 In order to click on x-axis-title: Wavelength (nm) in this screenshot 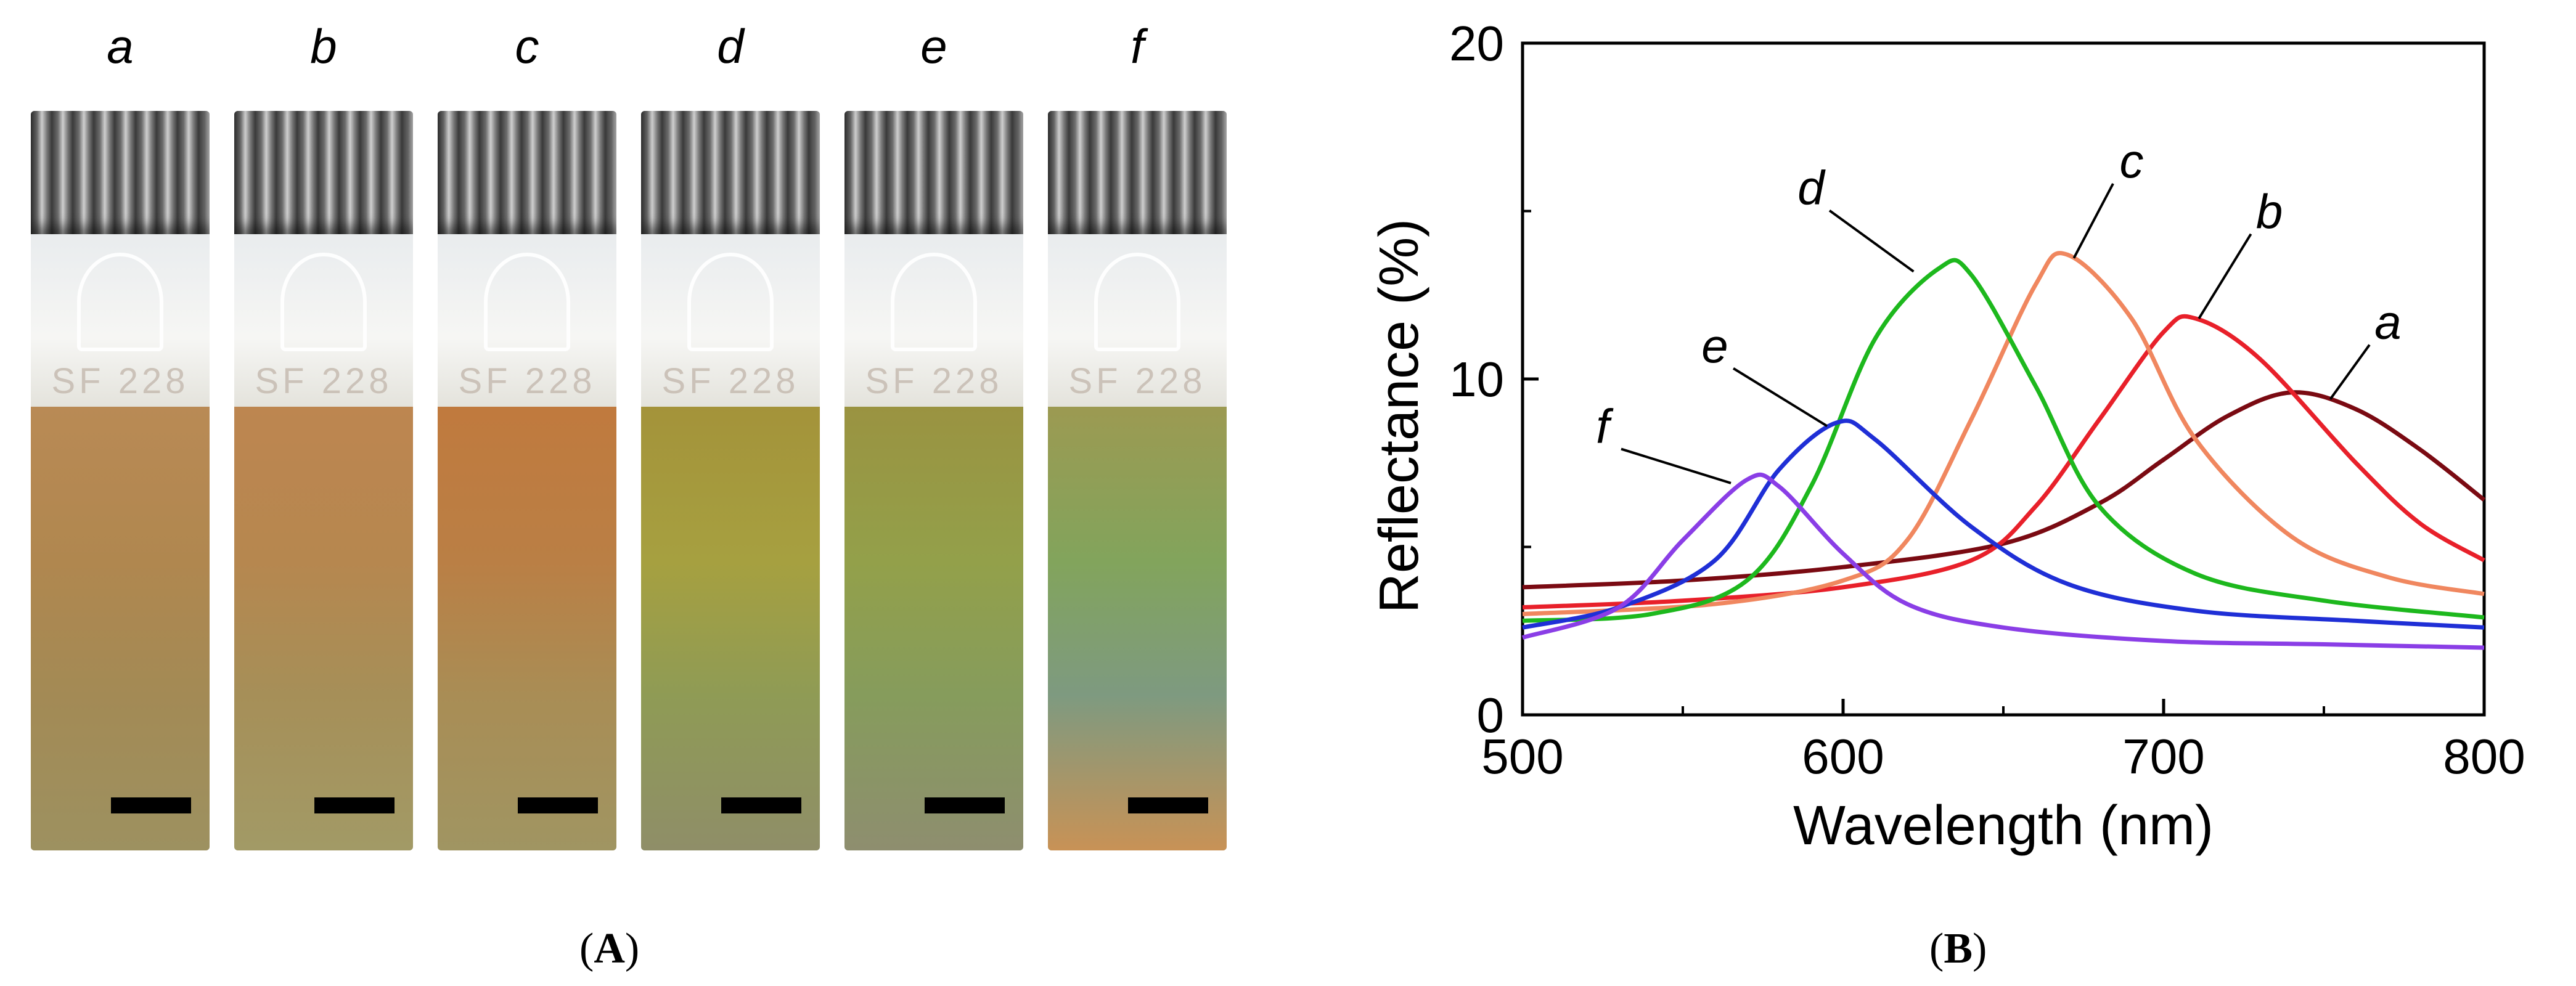, I will do `click(2003, 826)`.